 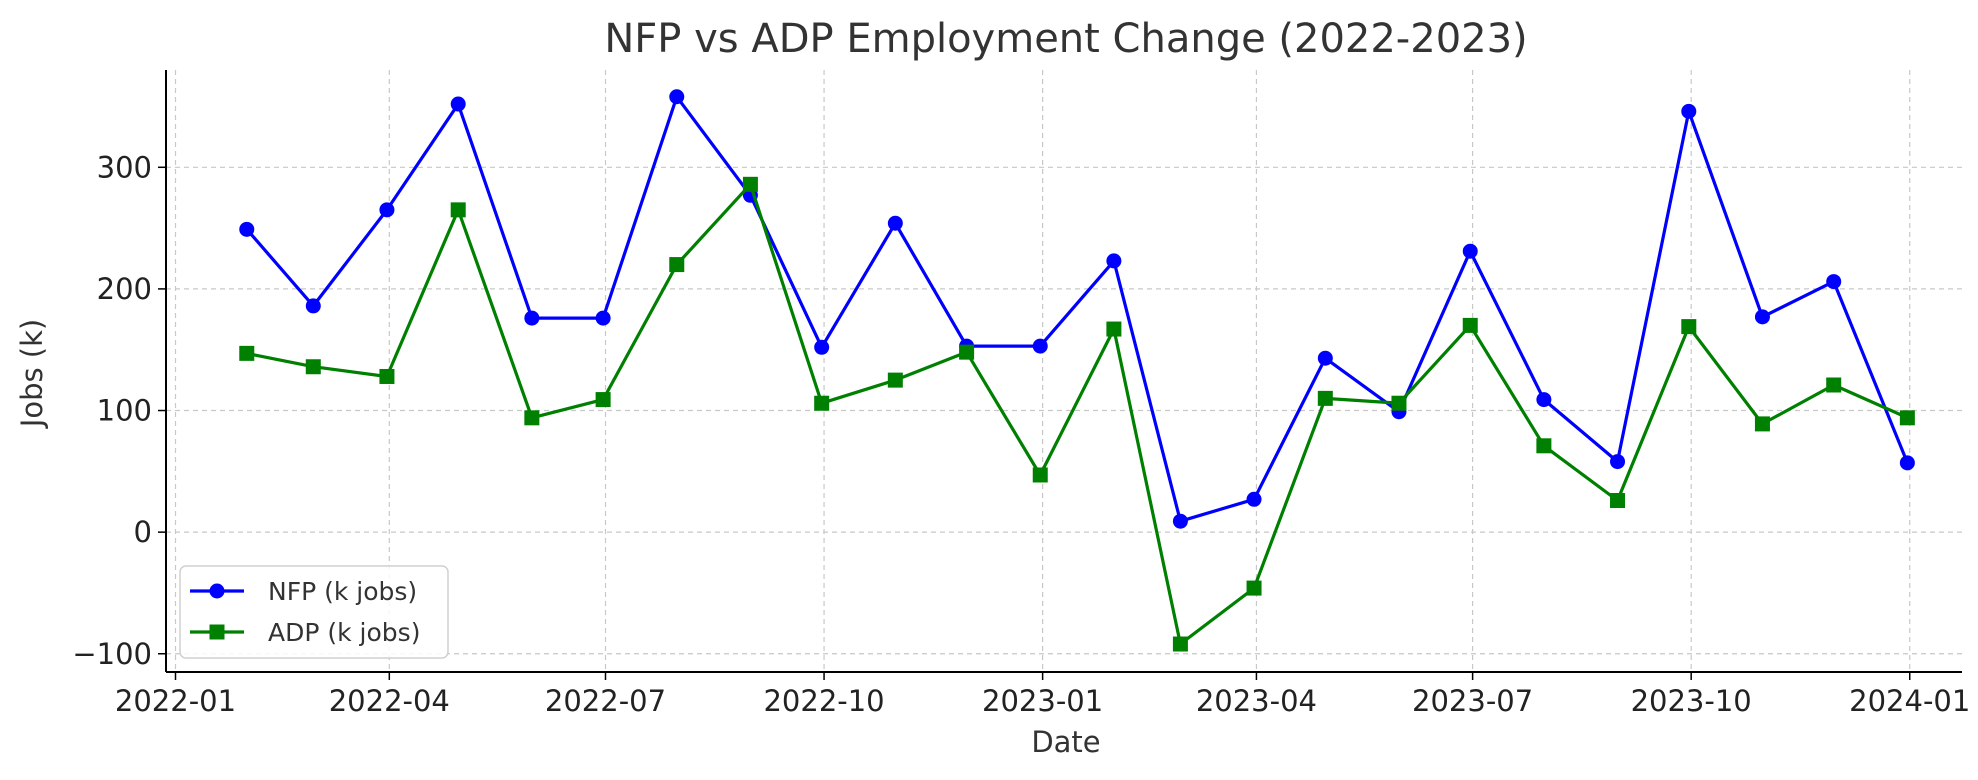 I want to click on x-tick-label: 2022-07, so click(x=605, y=701).